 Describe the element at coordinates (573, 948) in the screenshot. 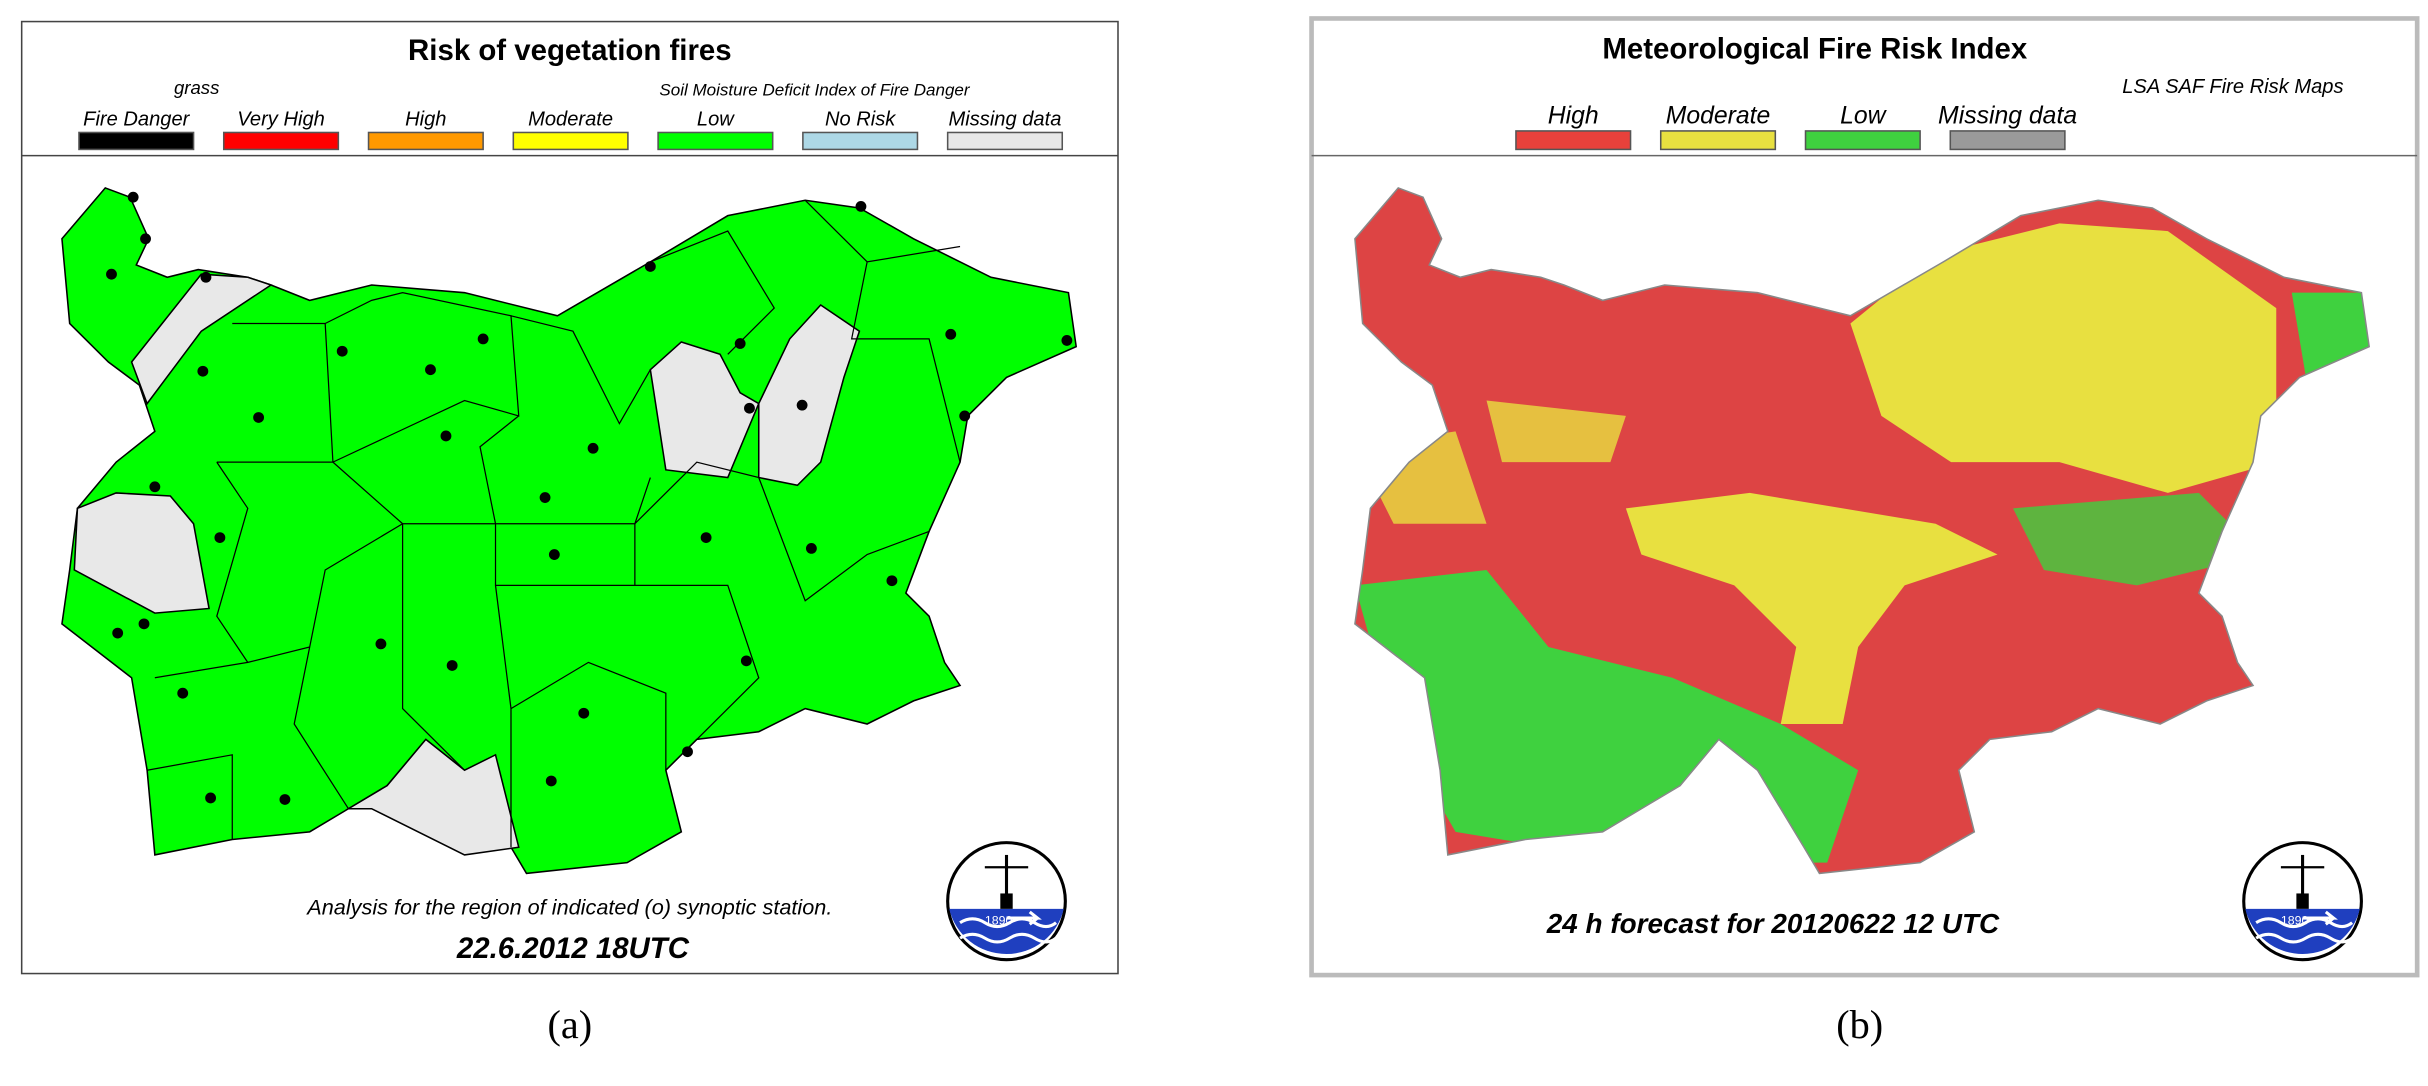

I see `date: 22.6.2012 18UTC` at that location.